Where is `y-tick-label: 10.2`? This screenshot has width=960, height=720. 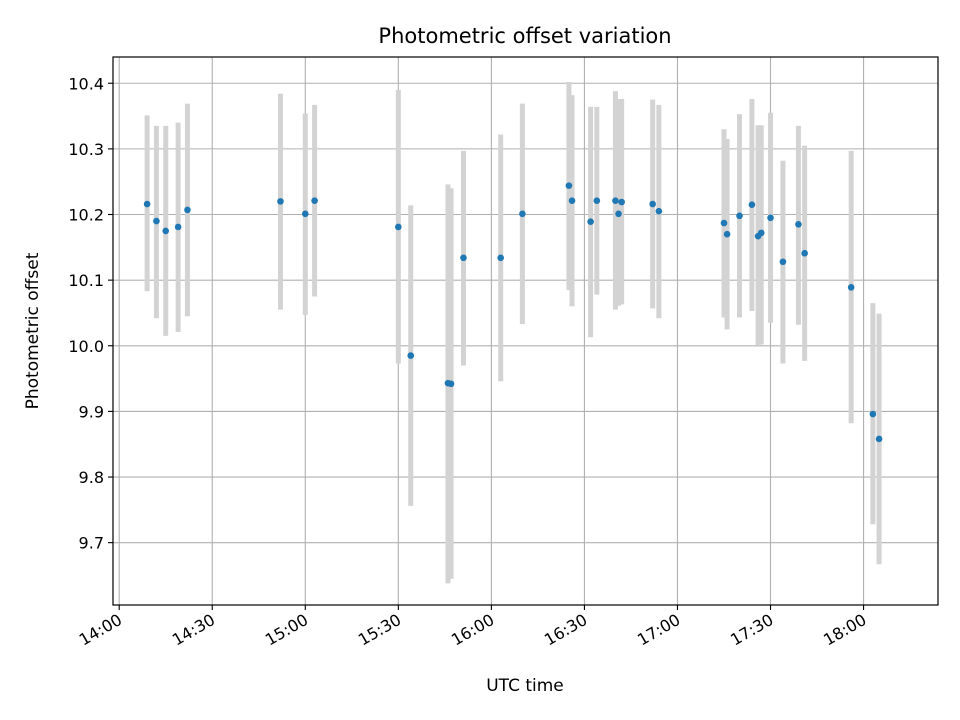 y-tick-label: 10.2 is located at coordinates (86, 215).